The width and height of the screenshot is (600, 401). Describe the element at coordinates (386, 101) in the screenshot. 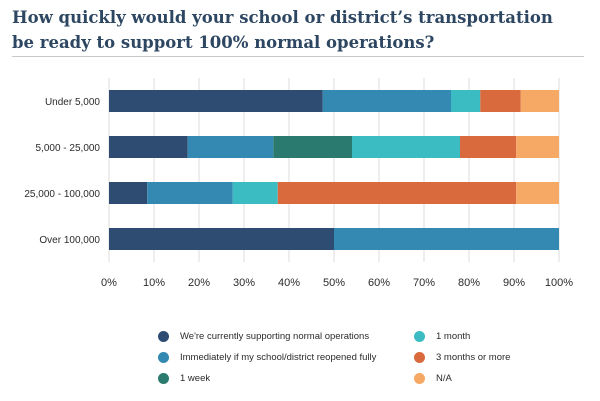

I see `bar-under-5-000-immediately` at that location.